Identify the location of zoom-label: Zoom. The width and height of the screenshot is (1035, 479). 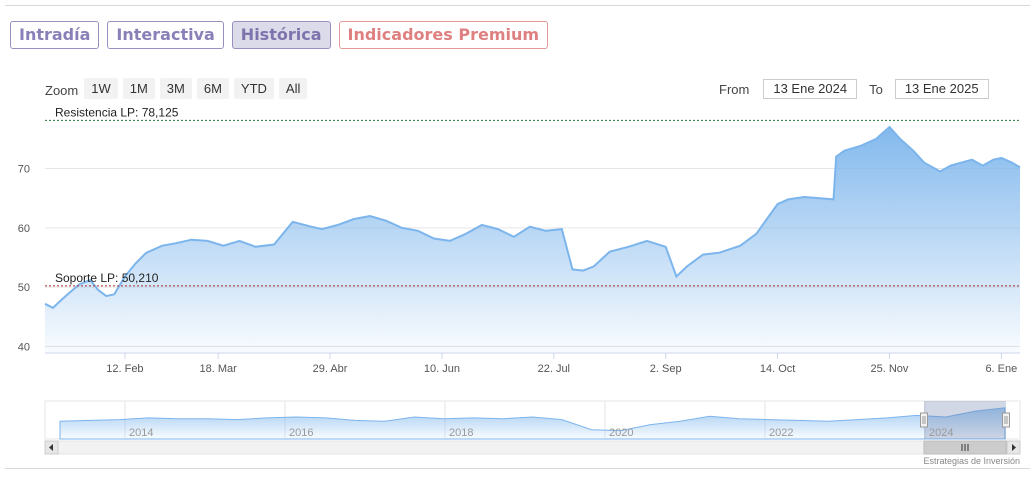
(62, 90).